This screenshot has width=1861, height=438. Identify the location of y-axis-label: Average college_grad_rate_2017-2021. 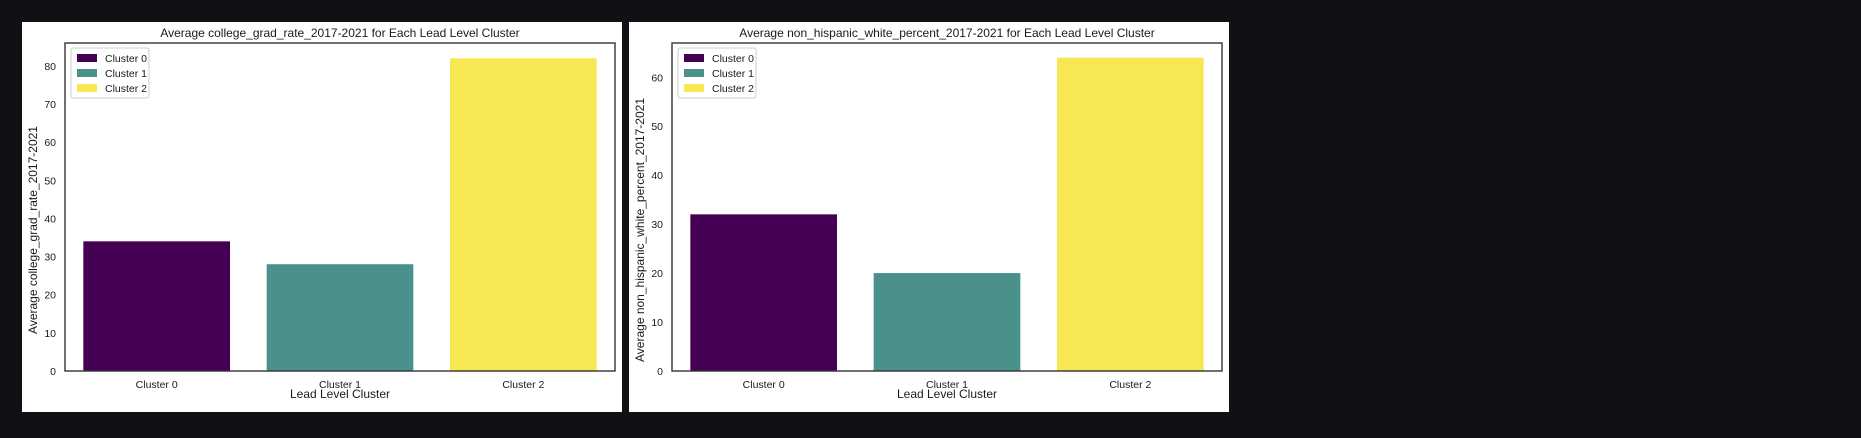
(33, 230).